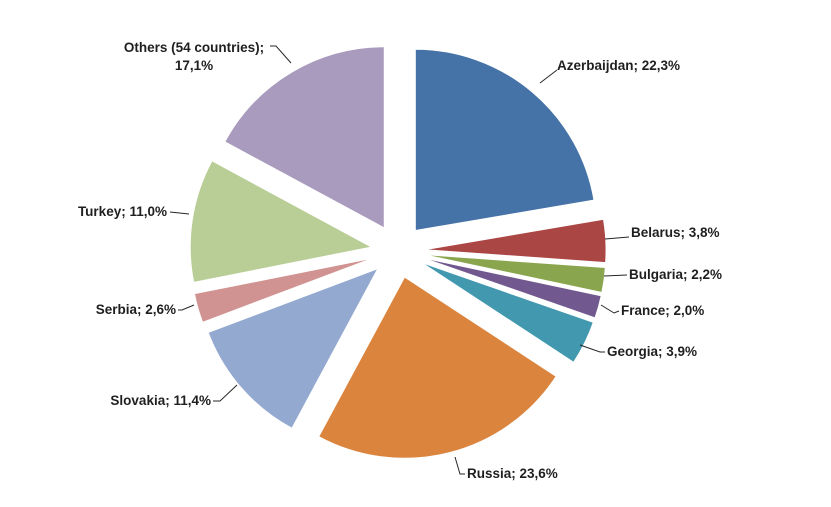  Describe the element at coordinates (194, 65) in the screenshot. I see `data-label-line: 17,1%` at that location.